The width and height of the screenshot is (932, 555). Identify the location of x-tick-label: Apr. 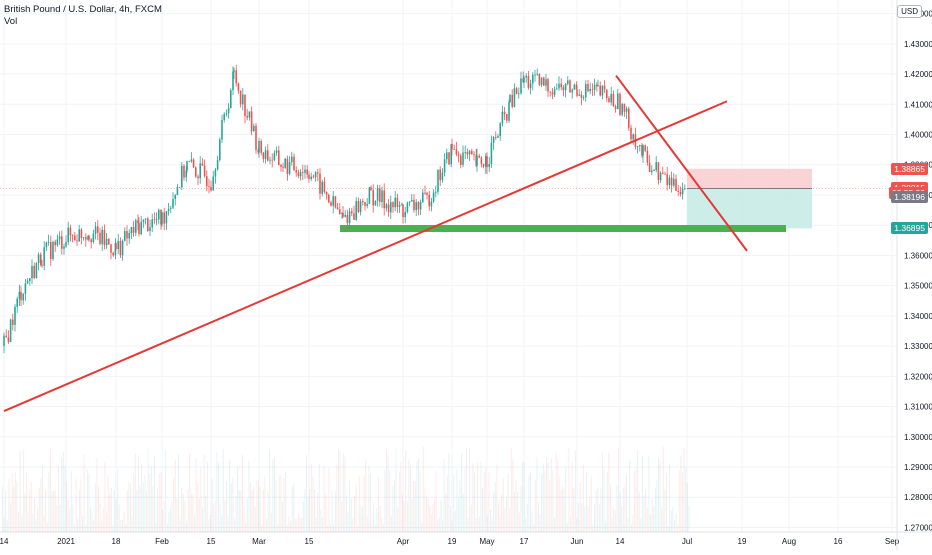
(403, 541).